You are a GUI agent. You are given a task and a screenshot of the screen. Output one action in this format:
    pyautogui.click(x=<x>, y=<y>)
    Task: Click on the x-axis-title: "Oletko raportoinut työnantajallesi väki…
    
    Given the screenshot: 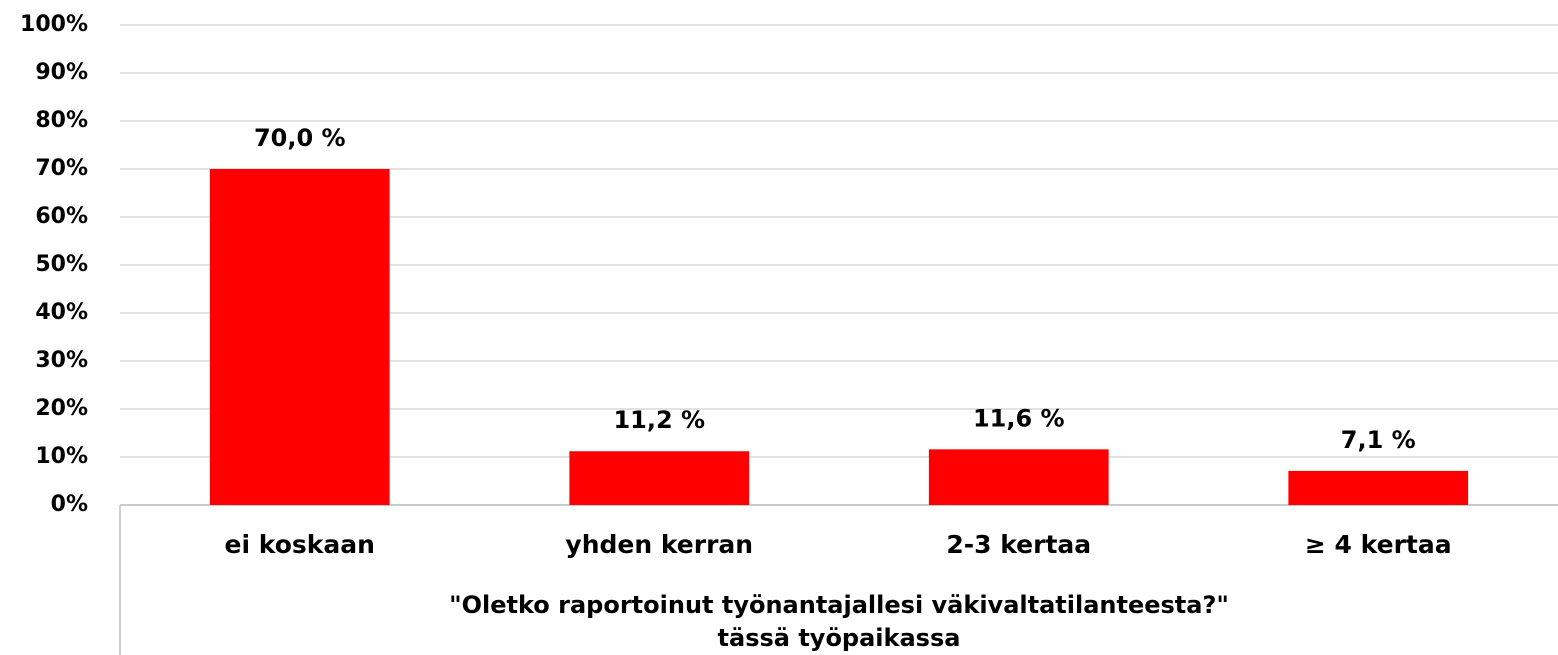 What is the action you would take?
    pyautogui.click(x=839, y=605)
    